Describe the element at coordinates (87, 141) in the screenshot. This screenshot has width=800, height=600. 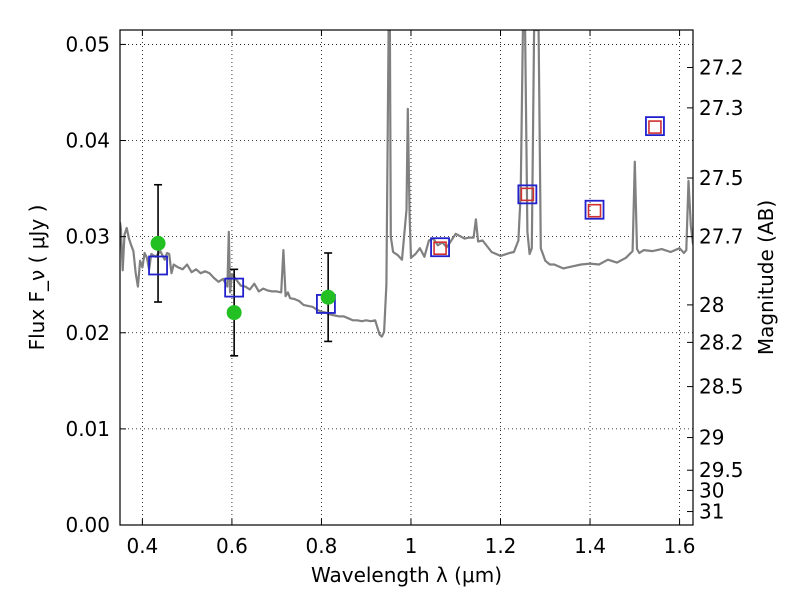
I see `y-tick-label: 0.04` at that location.